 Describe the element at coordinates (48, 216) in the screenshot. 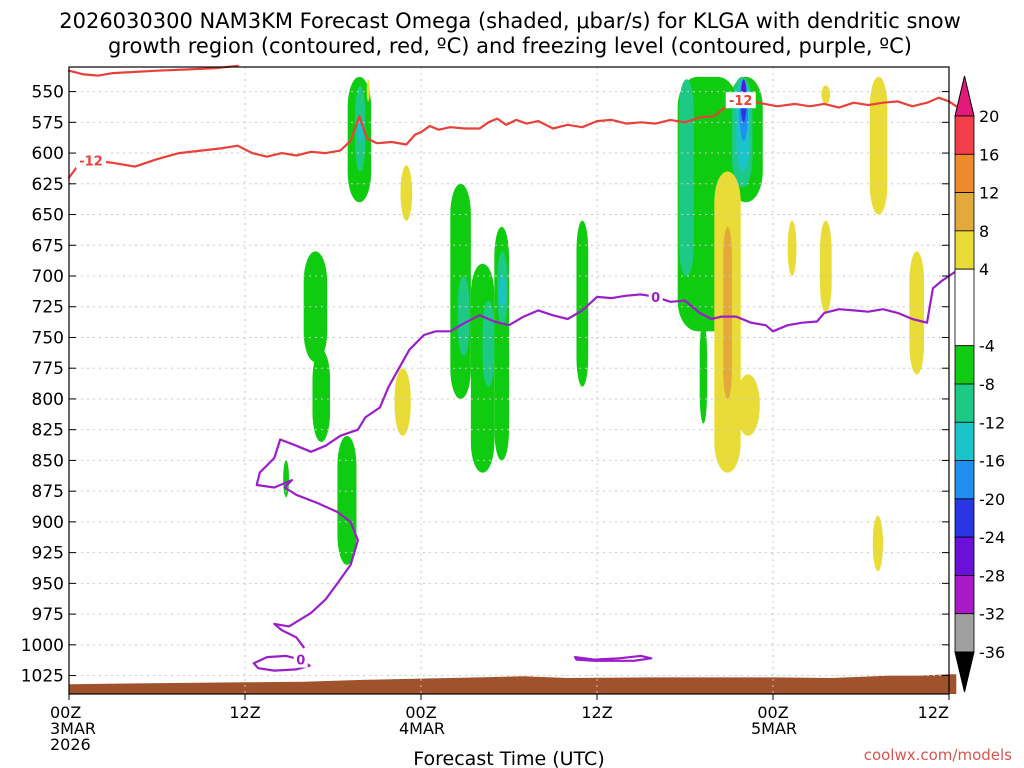

I see `y-tick-label: 650` at that location.